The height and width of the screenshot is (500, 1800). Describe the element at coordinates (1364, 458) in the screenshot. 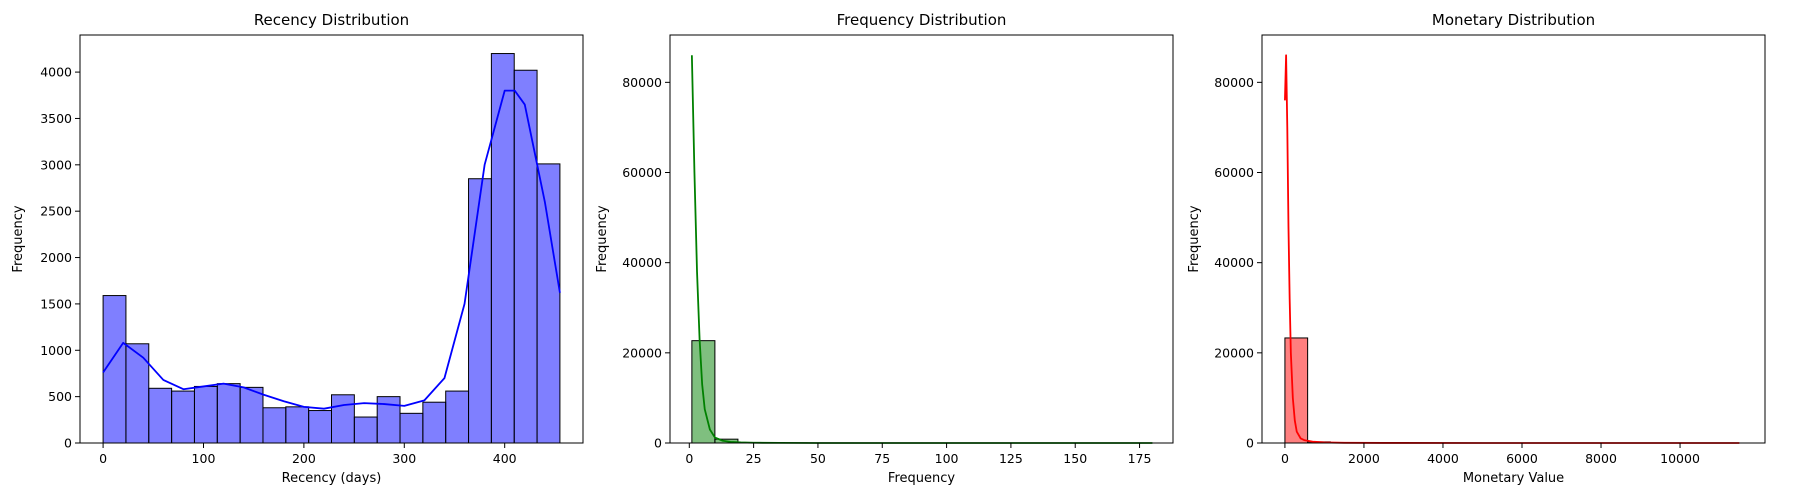

I see `monetary-x-tick-label: 2000` at that location.